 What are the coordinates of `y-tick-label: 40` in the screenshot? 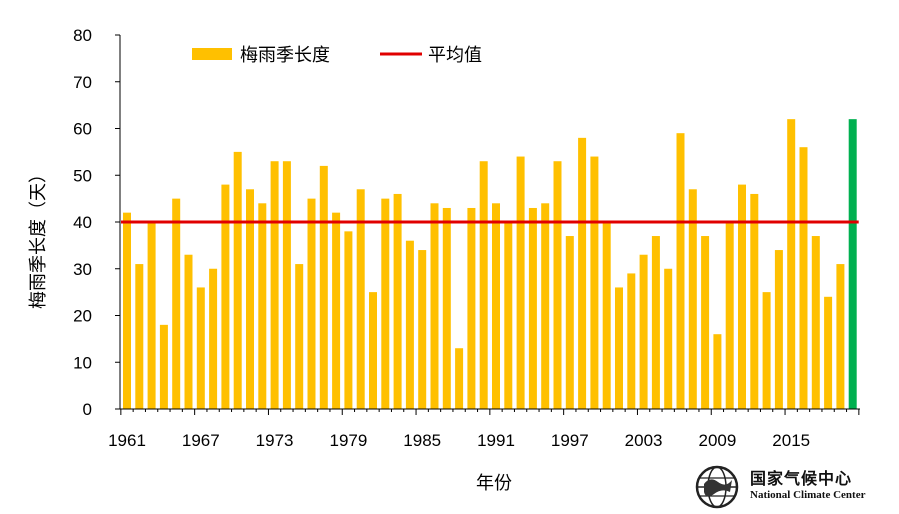 It's located at (82, 222).